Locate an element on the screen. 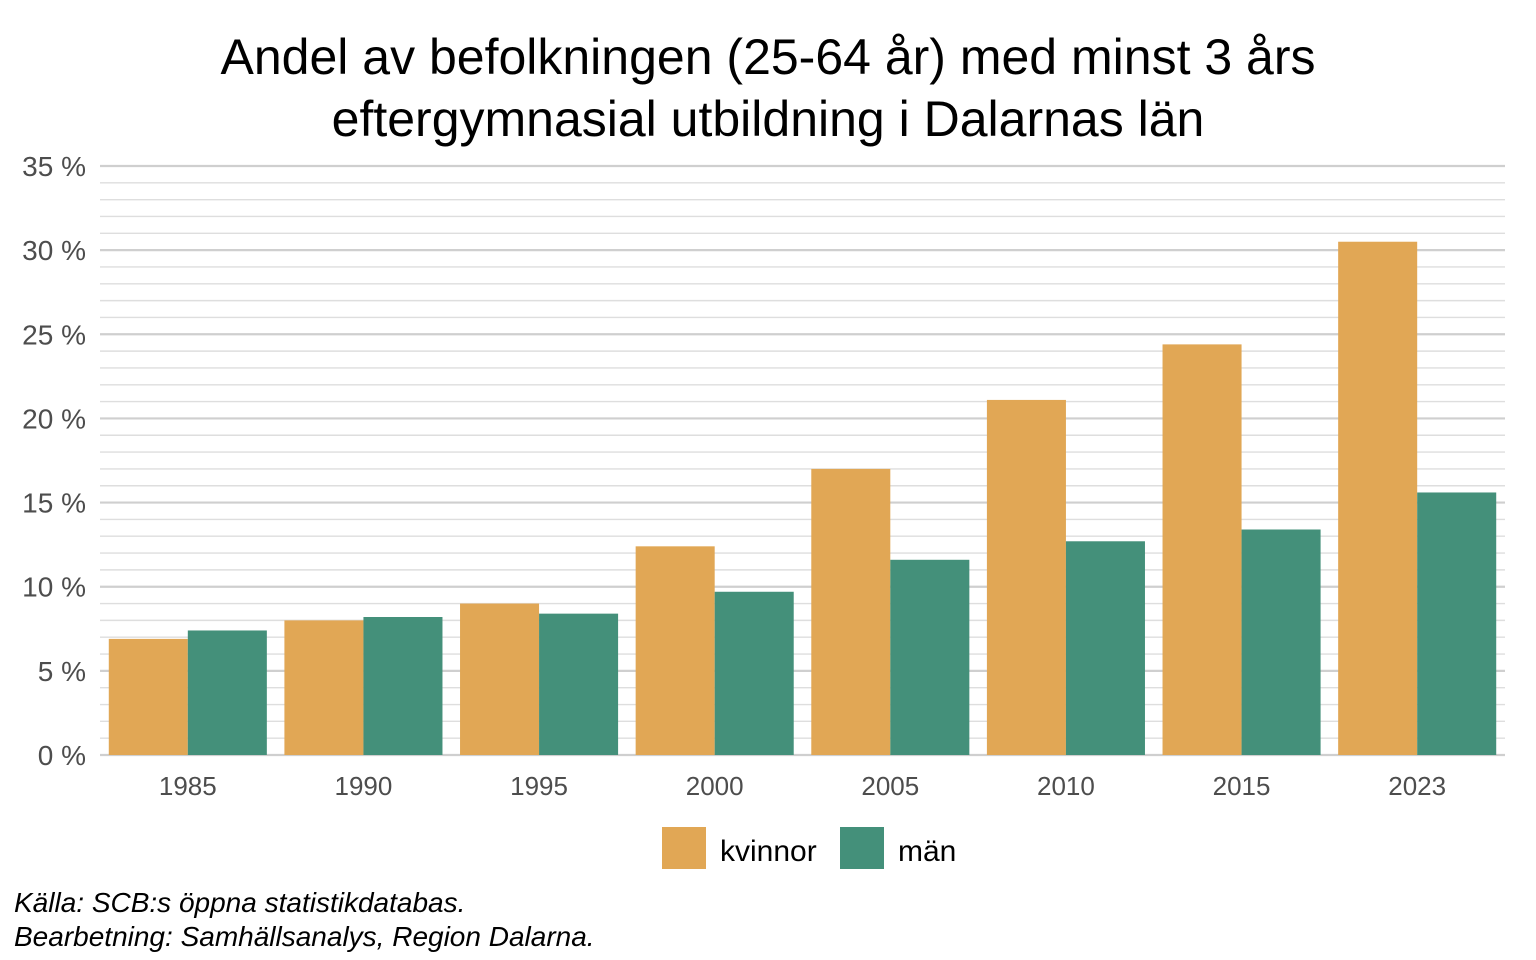 This screenshot has height=960, width=1536. chart-title-line-2: eftergymnasial utbildning i Dalarnas län is located at coordinates (768, 119).